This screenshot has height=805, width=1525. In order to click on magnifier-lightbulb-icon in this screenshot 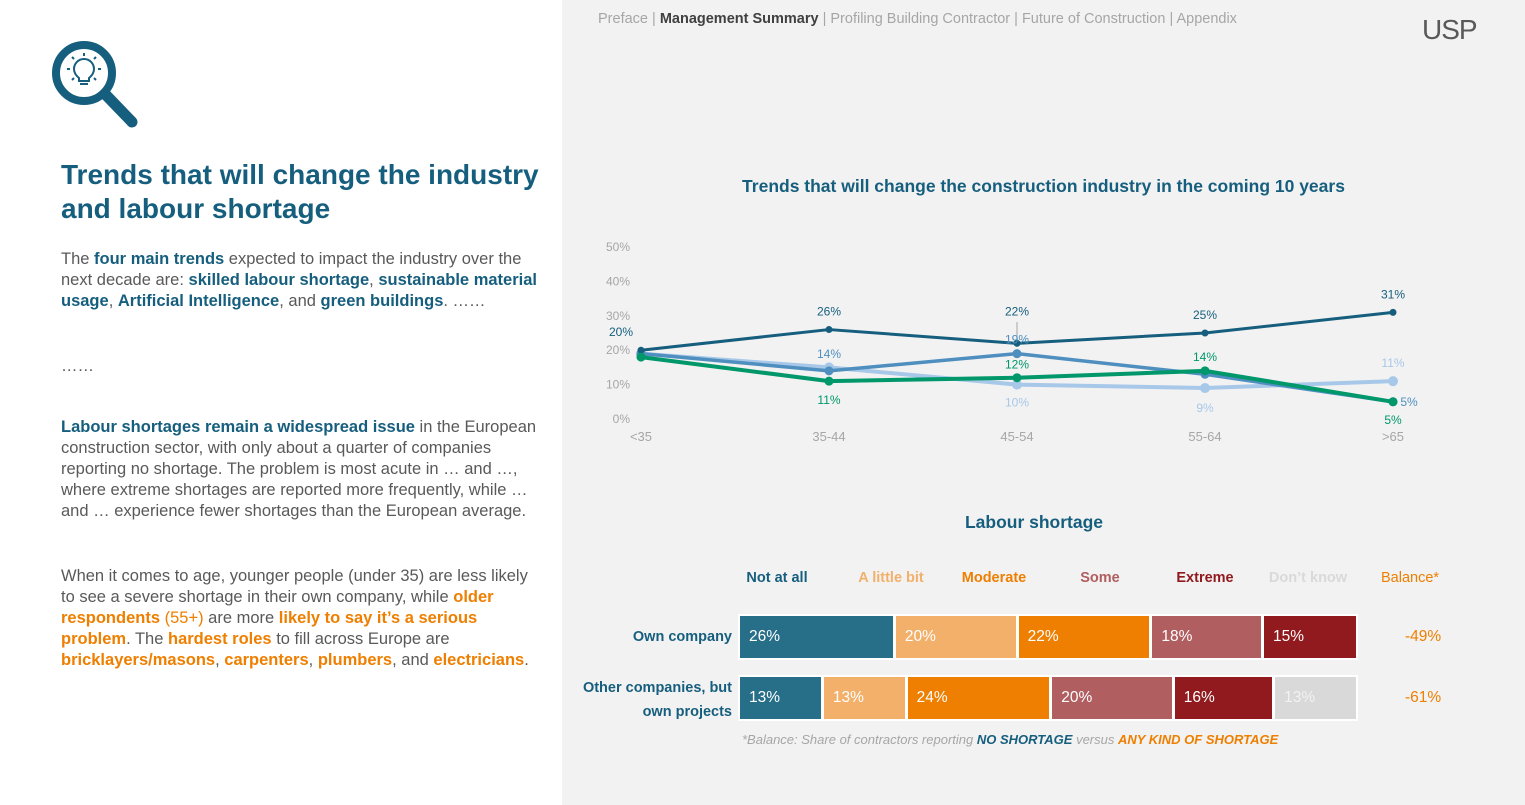, I will do `click(95, 84)`.